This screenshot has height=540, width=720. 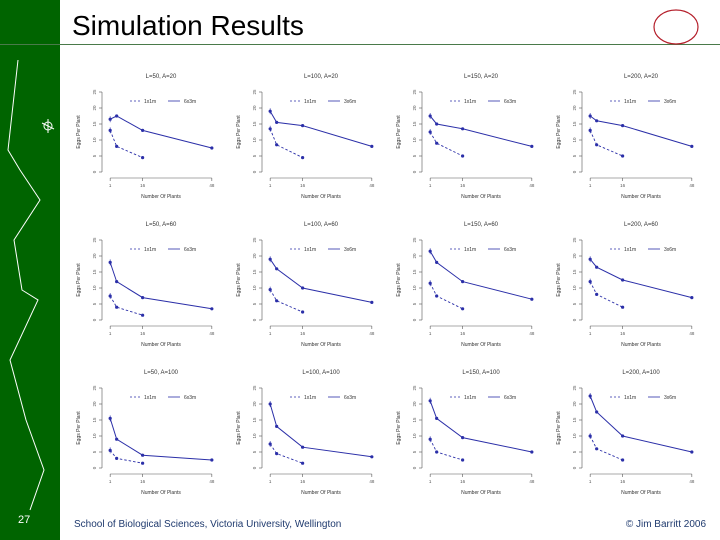 What do you see at coordinates (321, 373) in the screenshot?
I see `panel-title: L=100, A=100` at bounding box center [321, 373].